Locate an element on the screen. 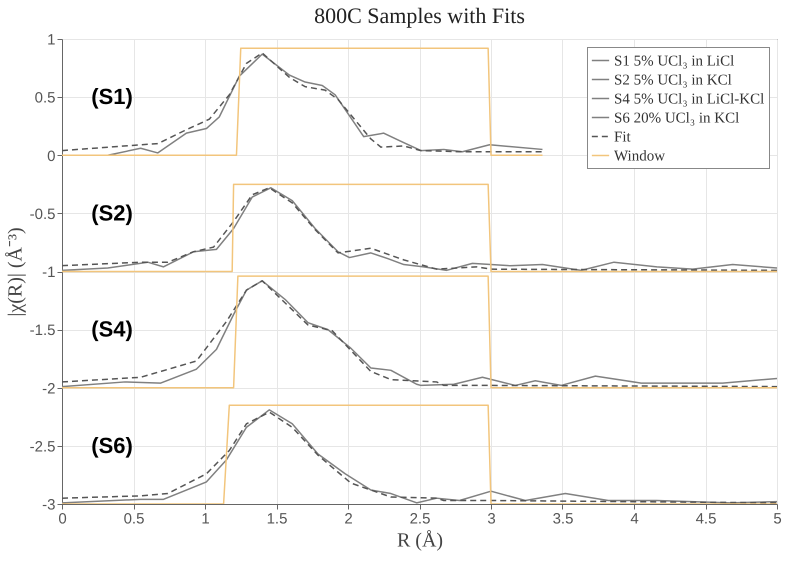 This screenshot has height=574, width=811. y-tick-label: -1 is located at coordinates (49, 272).